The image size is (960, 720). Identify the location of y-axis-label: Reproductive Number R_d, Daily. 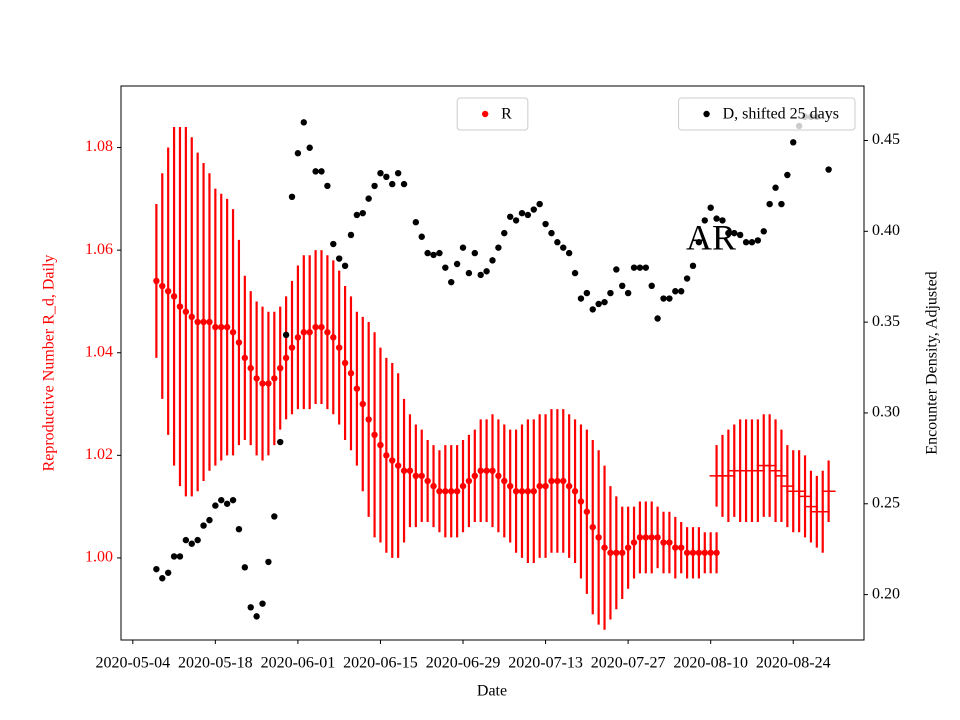
(49, 363).